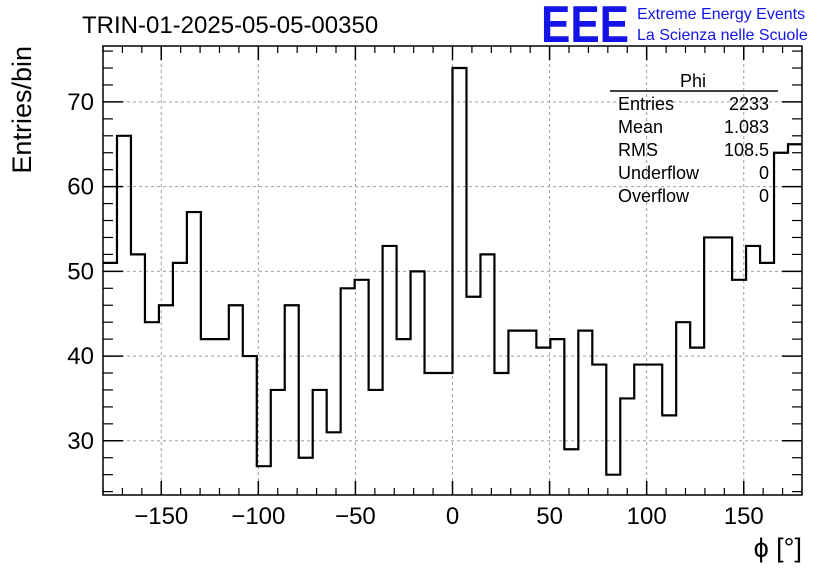 This screenshot has height=572, width=836. I want to click on x-tick-label: 0, so click(452, 516).